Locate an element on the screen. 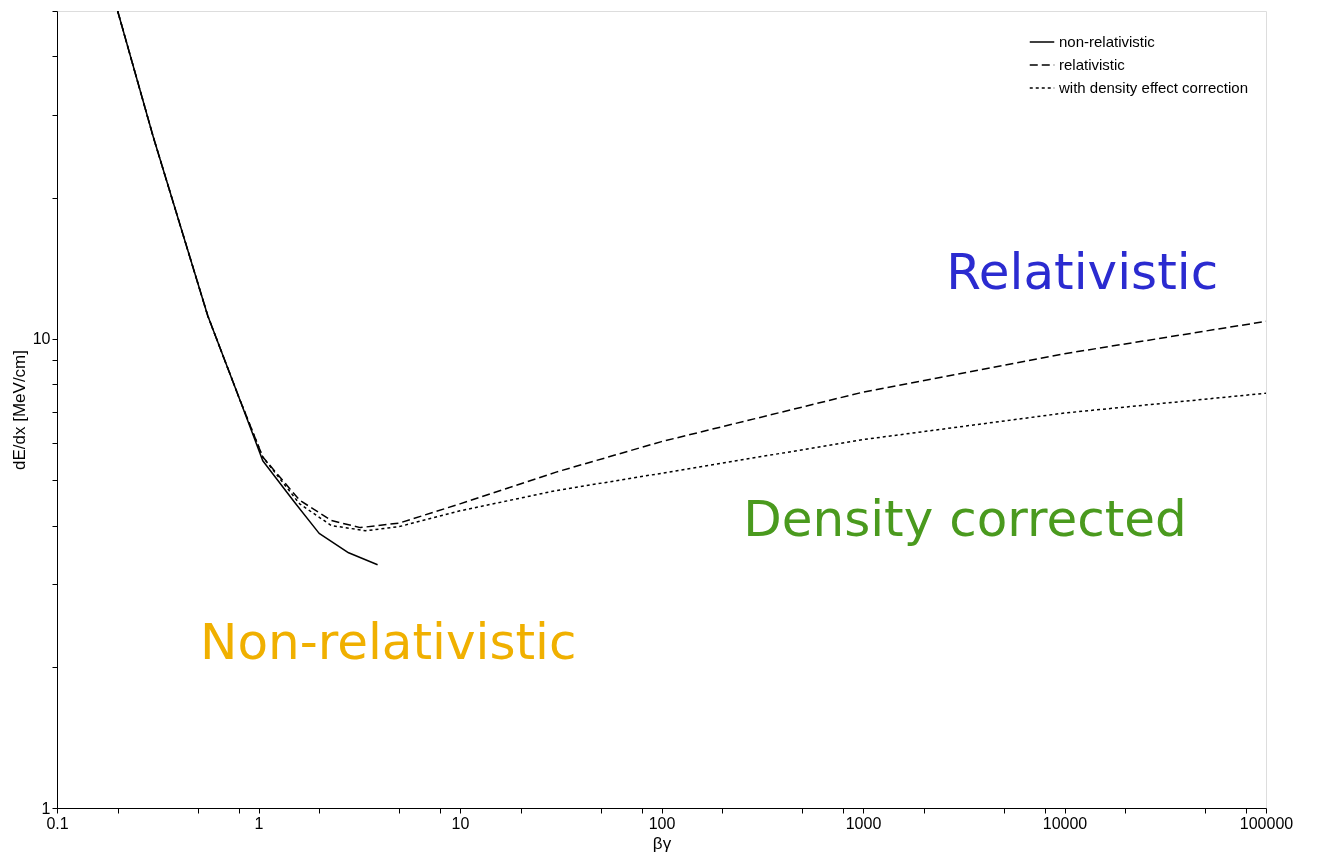 The width and height of the screenshot is (1333, 861). annotation: Relativistic is located at coordinates (1082, 272).